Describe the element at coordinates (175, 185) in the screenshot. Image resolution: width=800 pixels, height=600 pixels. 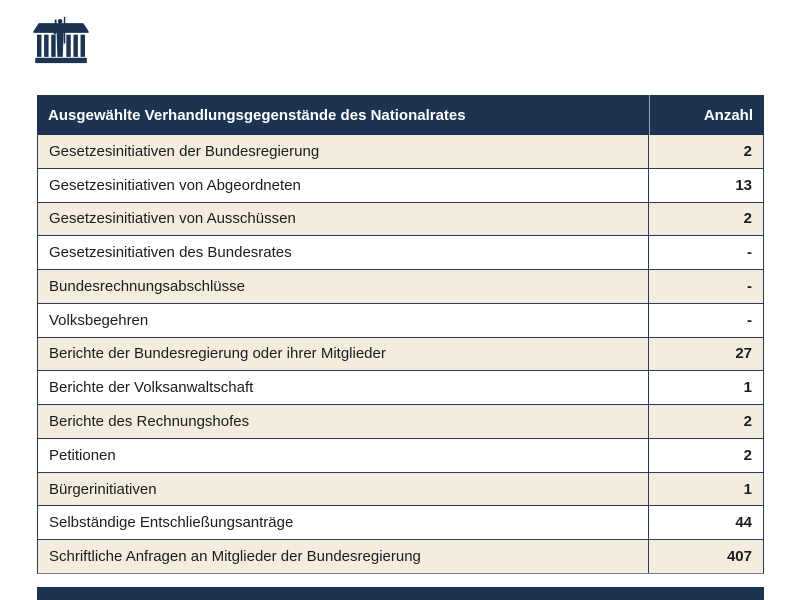
I see `row-label: Gesetzesinitiativen von Abgeordneten` at that location.